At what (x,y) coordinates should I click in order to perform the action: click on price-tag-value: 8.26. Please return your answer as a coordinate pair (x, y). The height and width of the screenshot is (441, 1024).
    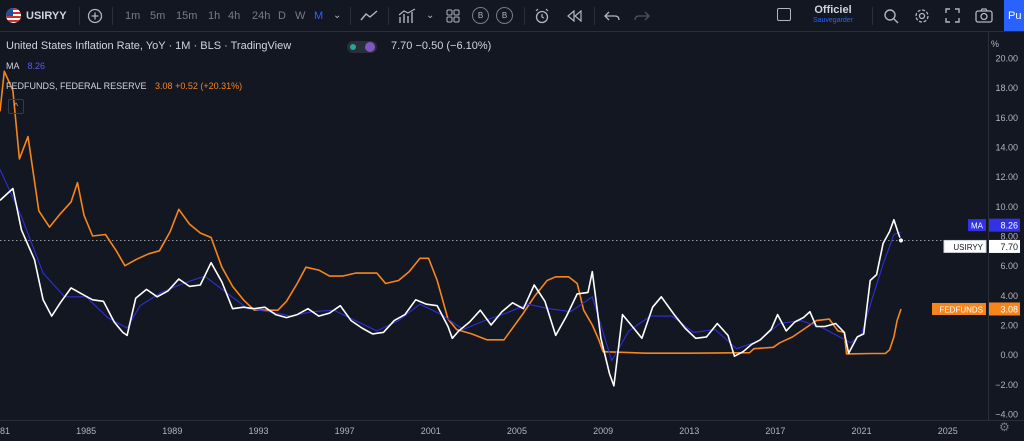
    Looking at the image, I should click on (1009, 226).